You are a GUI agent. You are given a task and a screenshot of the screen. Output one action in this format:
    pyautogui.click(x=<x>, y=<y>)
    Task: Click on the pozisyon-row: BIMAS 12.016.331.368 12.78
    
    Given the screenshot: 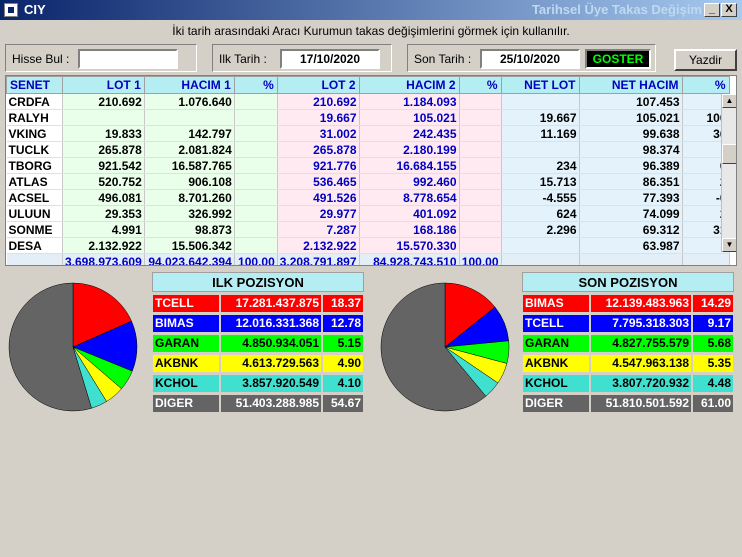 What is the action you would take?
    pyautogui.click(x=258, y=323)
    